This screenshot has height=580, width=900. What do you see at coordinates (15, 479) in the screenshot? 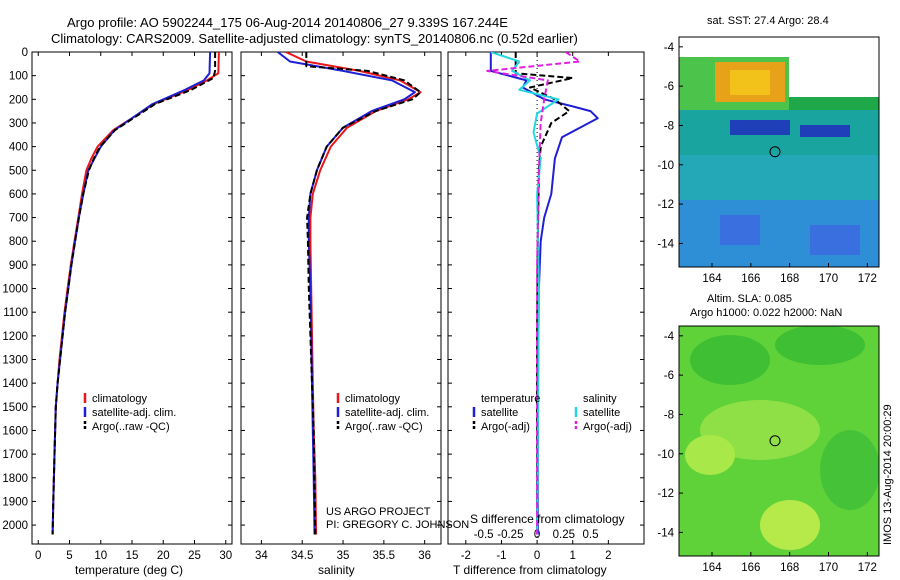
I see `depth-tick-label: 1800` at bounding box center [15, 479].